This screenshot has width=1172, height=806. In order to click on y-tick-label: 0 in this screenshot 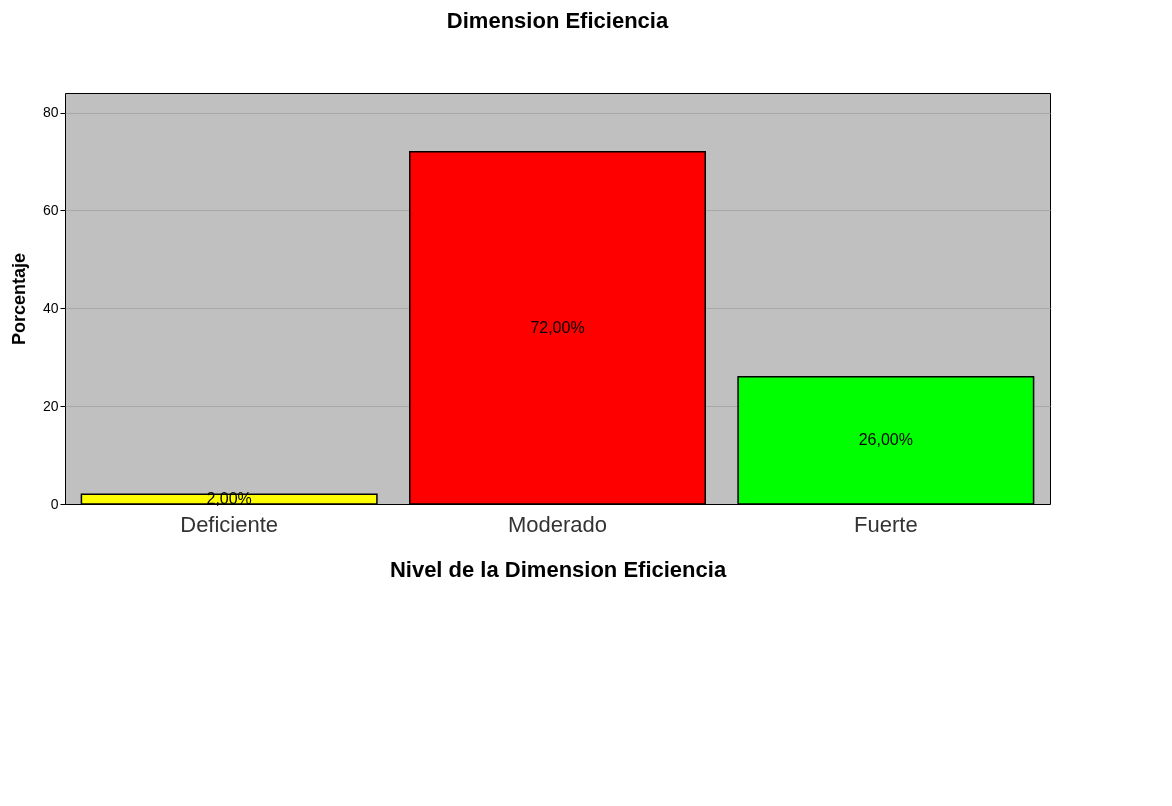, I will do `click(54, 503)`.